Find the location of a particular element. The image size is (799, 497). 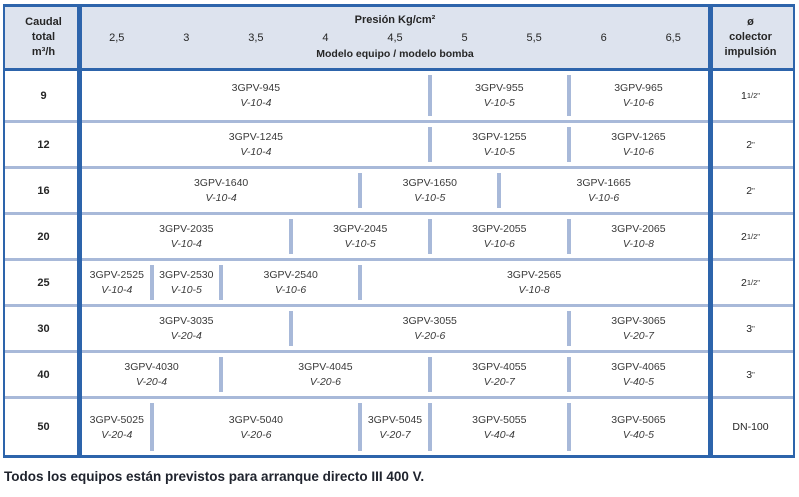

equipment-model: 3GPV-1665 is located at coordinates (603, 183).